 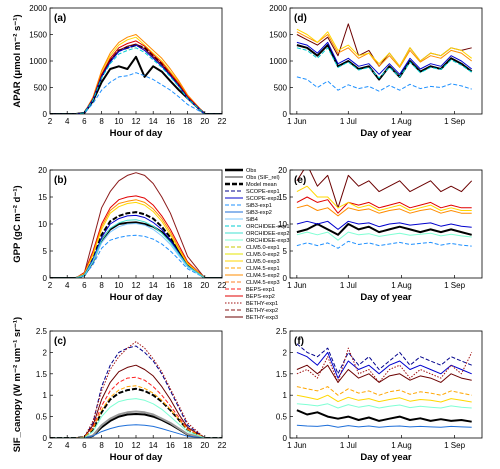 What do you see at coordinates (17, 60) in the screenshot?
I see `y-axis-label: APAR (μmol m⁻² s⁻¹)` at bounding box center [17, 60].